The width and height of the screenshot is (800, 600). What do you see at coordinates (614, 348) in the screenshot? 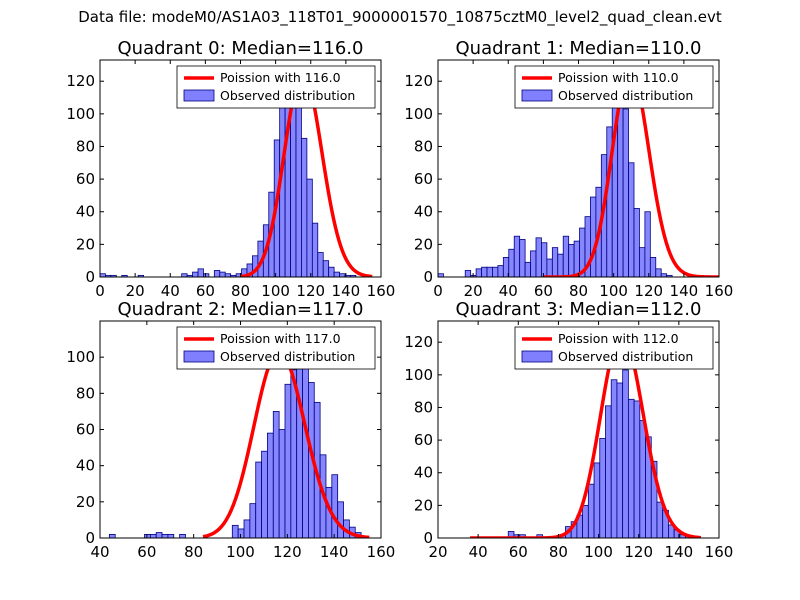
I see `legend: Poission with 112.0 Observed distribution` at bounding box center [614, 348].